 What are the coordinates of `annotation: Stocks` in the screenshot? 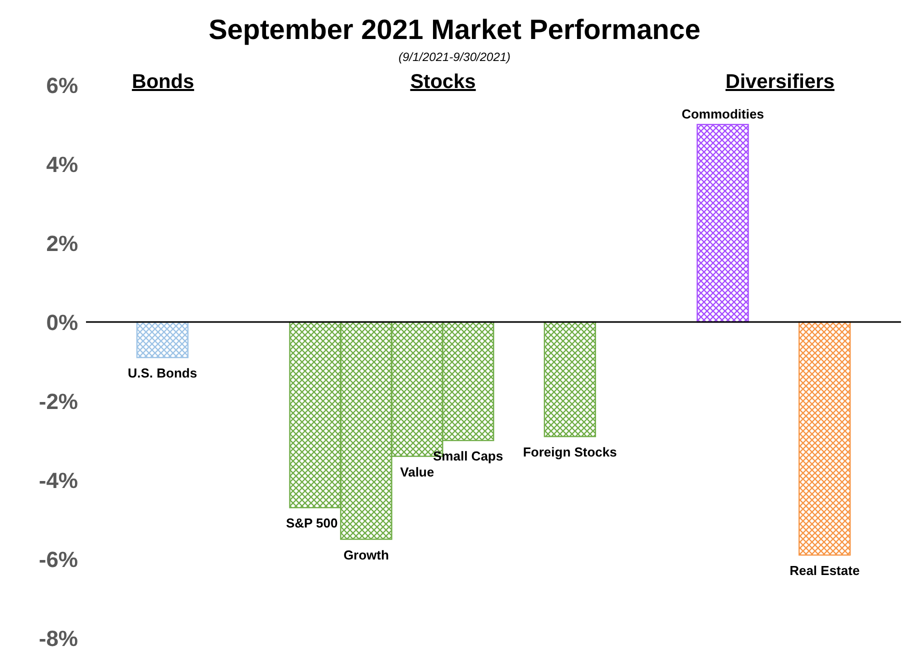 It's located at (443, 82).